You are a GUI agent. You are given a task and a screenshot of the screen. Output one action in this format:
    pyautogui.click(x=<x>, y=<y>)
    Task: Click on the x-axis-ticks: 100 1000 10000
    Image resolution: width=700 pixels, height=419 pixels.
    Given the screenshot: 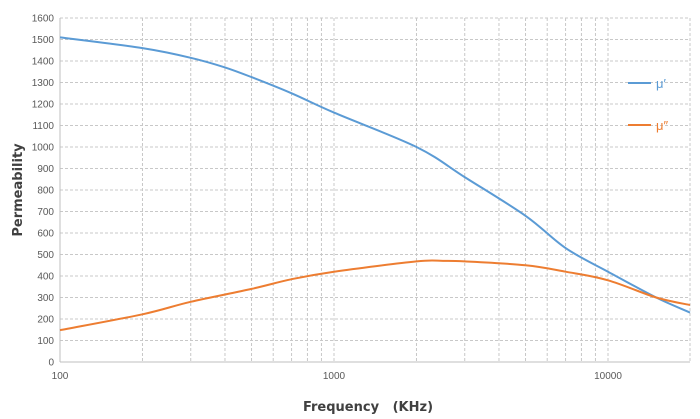 What is the action you would take?
    pyautogui.click(x=337, y=376)
    